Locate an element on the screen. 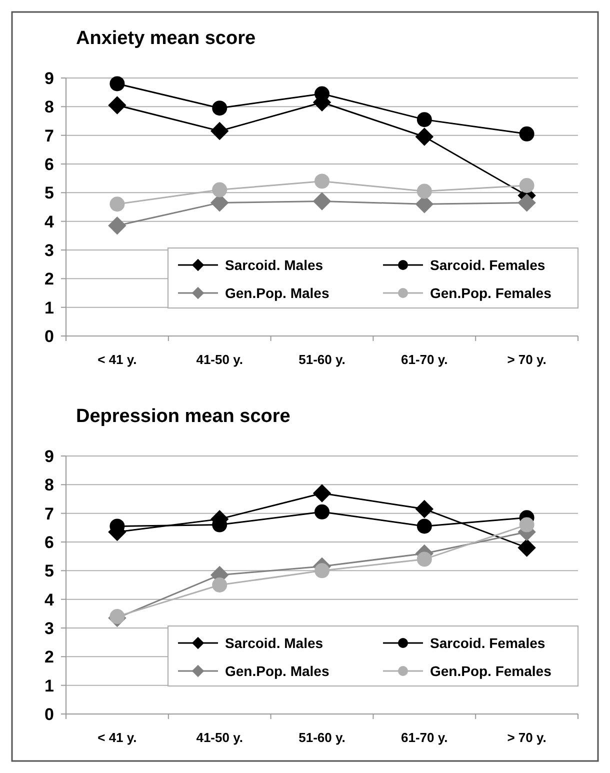  chart-title: Depression mean score is located at coordinates (183, 416).